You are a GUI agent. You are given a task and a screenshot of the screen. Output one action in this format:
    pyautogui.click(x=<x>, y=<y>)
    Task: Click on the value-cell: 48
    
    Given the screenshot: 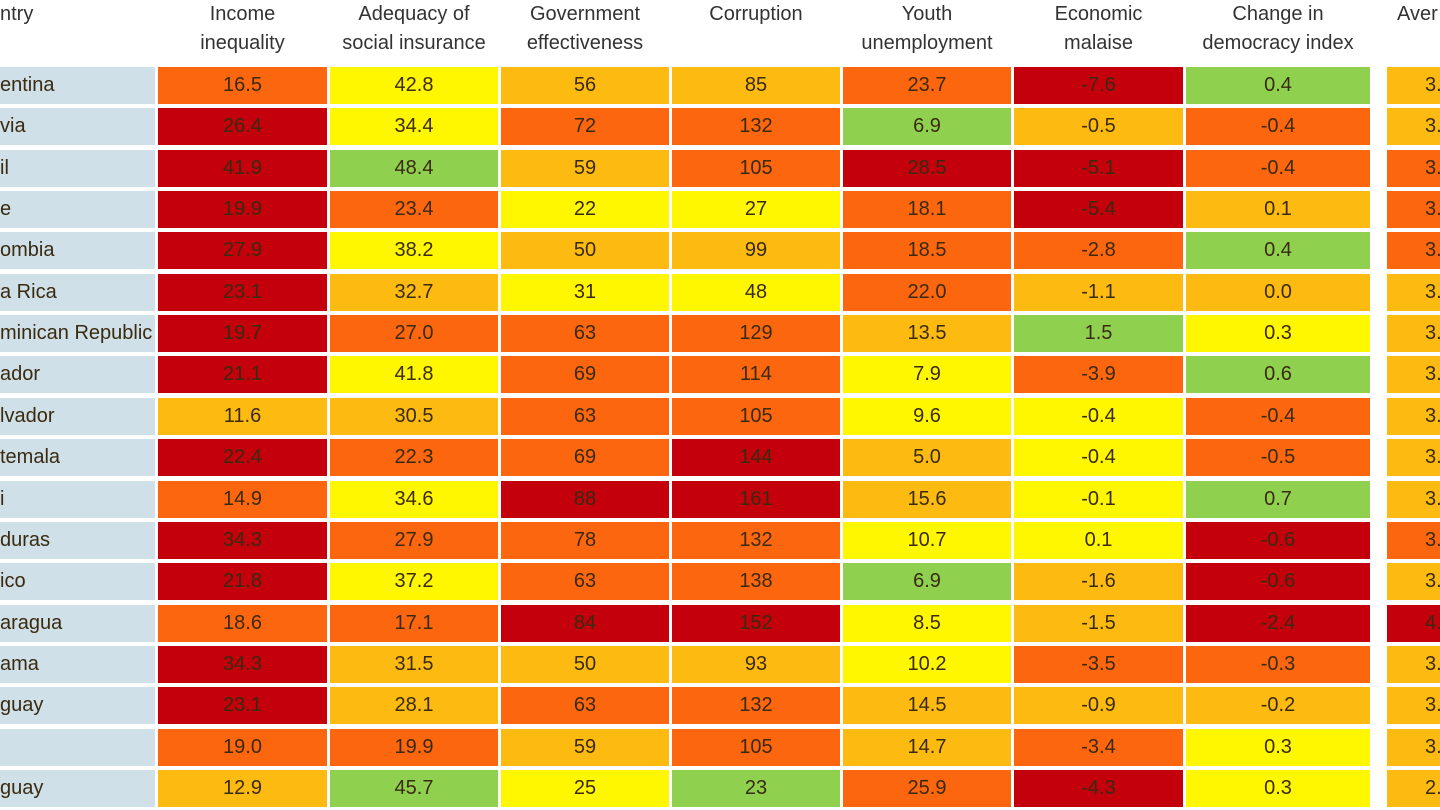 What is the action you would take?
    pyautogui.click(x=756, y=292)
    